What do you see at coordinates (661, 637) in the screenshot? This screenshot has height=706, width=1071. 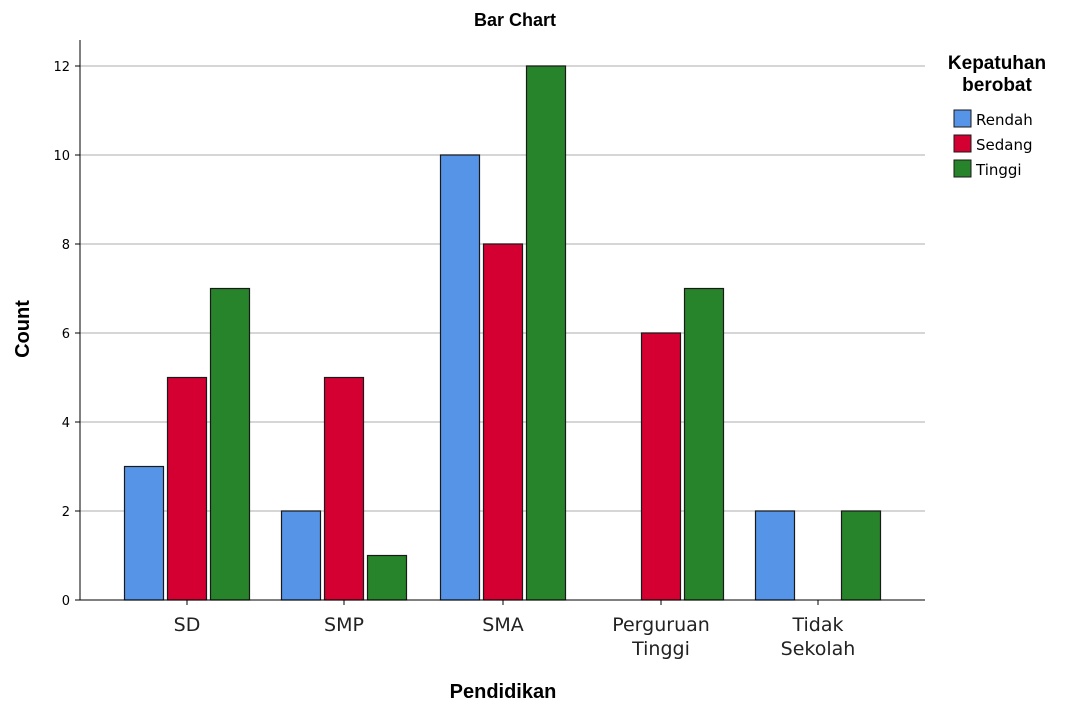 I see `x-tick-label: Perguruan Tinggi` at bounding box center [661, 637].